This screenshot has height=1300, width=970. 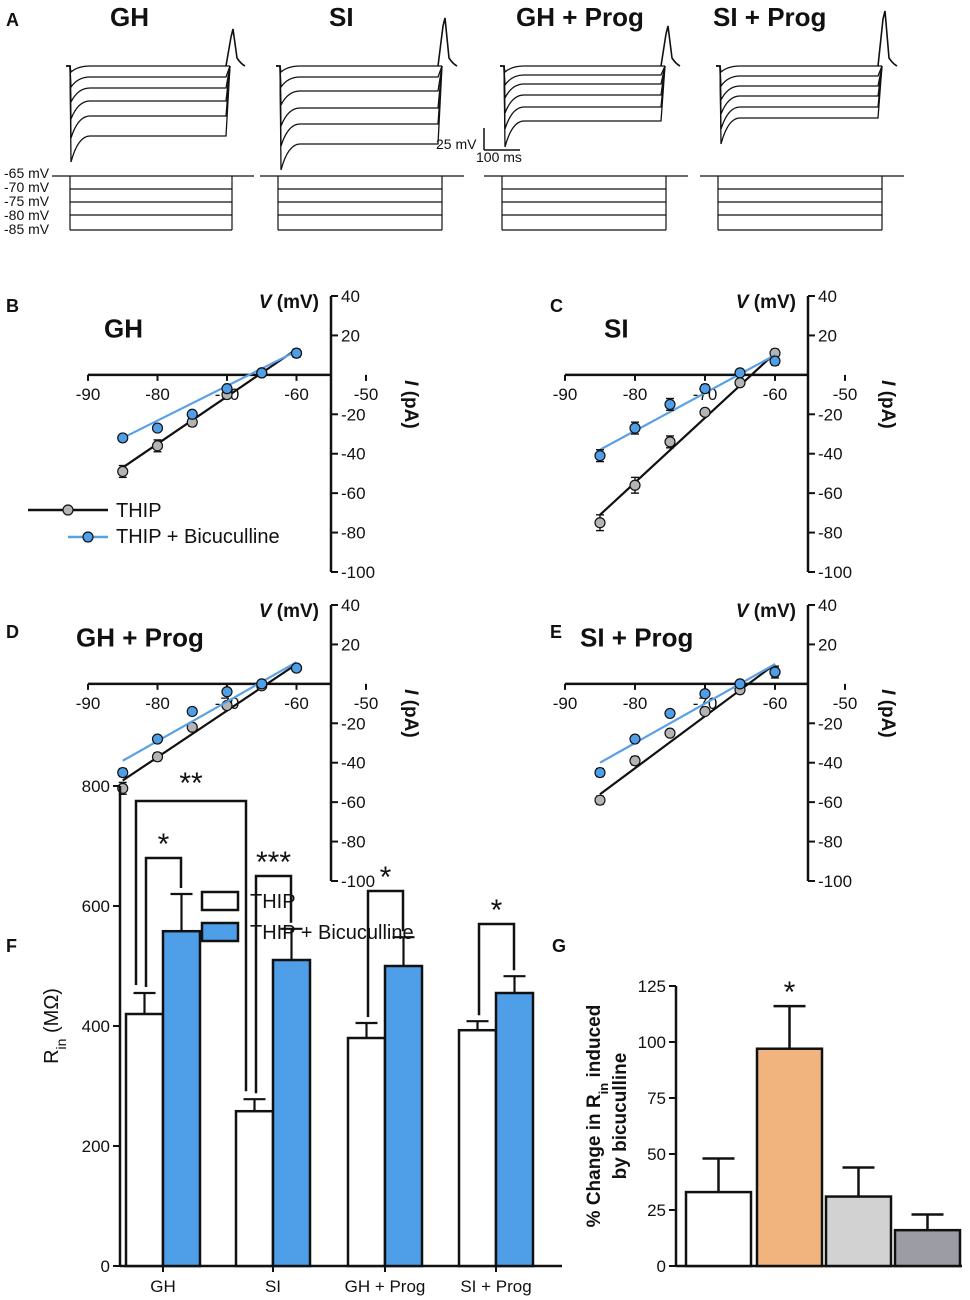 I want to click on legend-marker-bic, so click(x=88, y=537).